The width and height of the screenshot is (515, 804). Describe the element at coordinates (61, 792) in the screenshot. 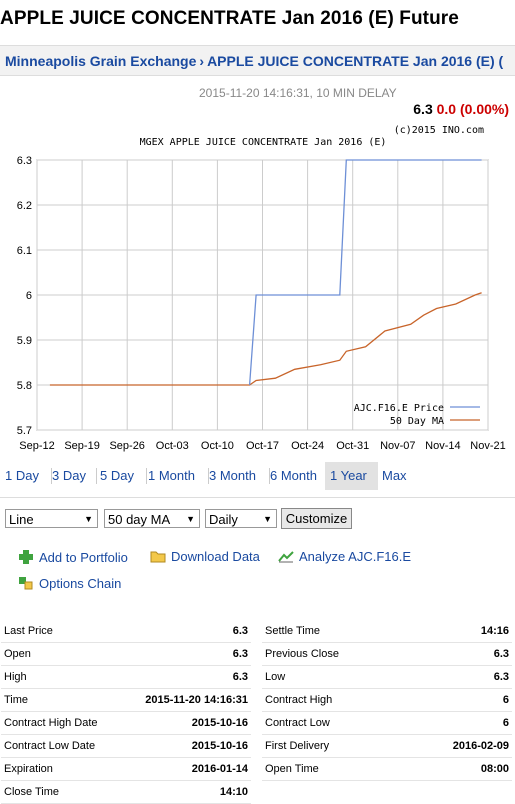

I see `stat-label: Close Time` at that location.